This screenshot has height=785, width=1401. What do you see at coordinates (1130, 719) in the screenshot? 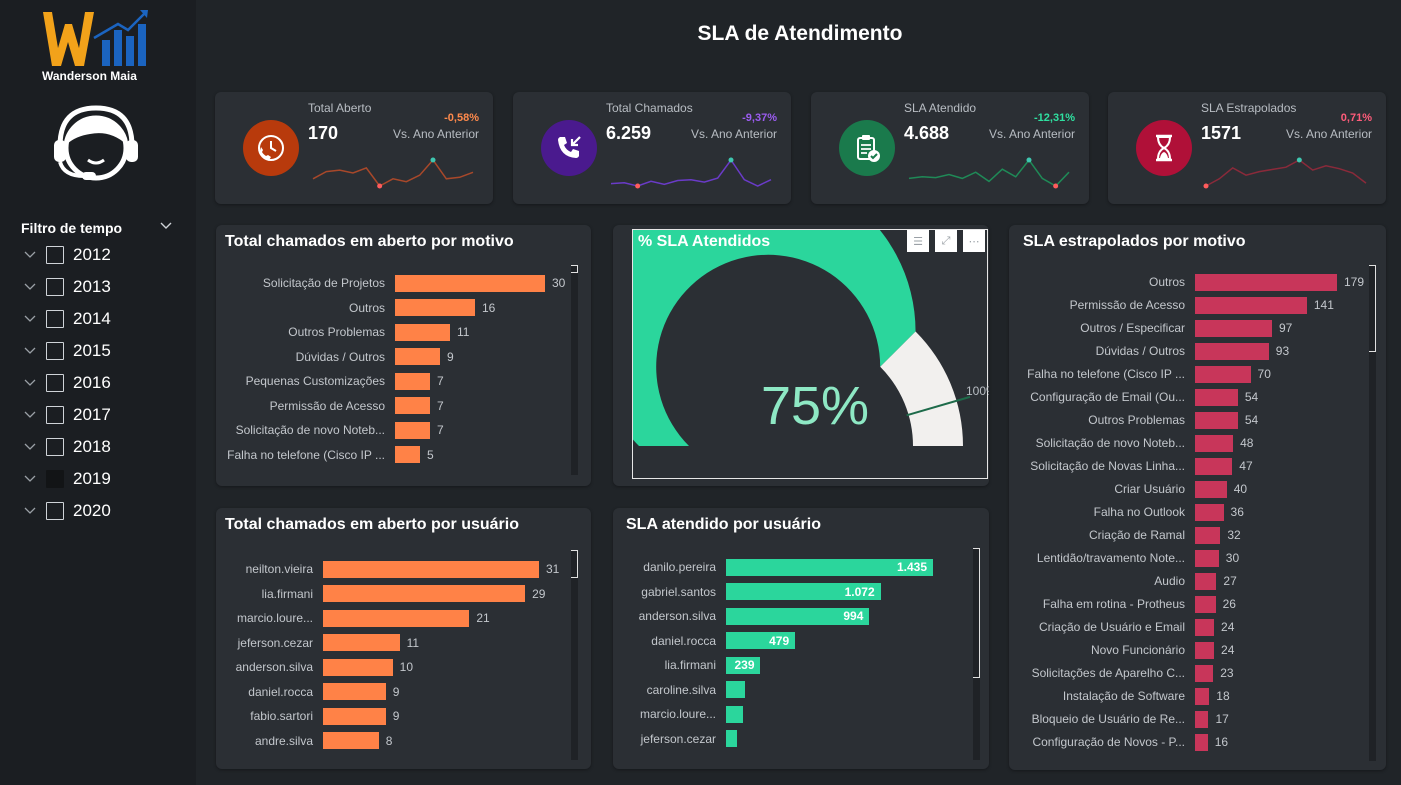
I see `bar-row: Bloqueio de Usuário de Re... 17` at bounding box center [1130, 719].